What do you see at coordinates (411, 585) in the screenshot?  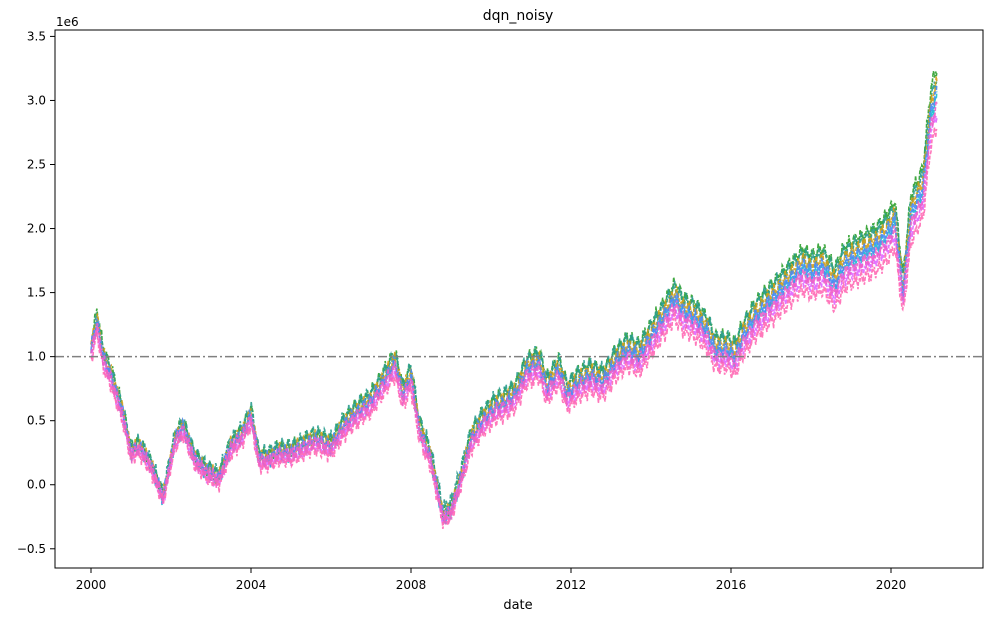 I see `x-tick-label: 2008` at bounding box center [411, 585].